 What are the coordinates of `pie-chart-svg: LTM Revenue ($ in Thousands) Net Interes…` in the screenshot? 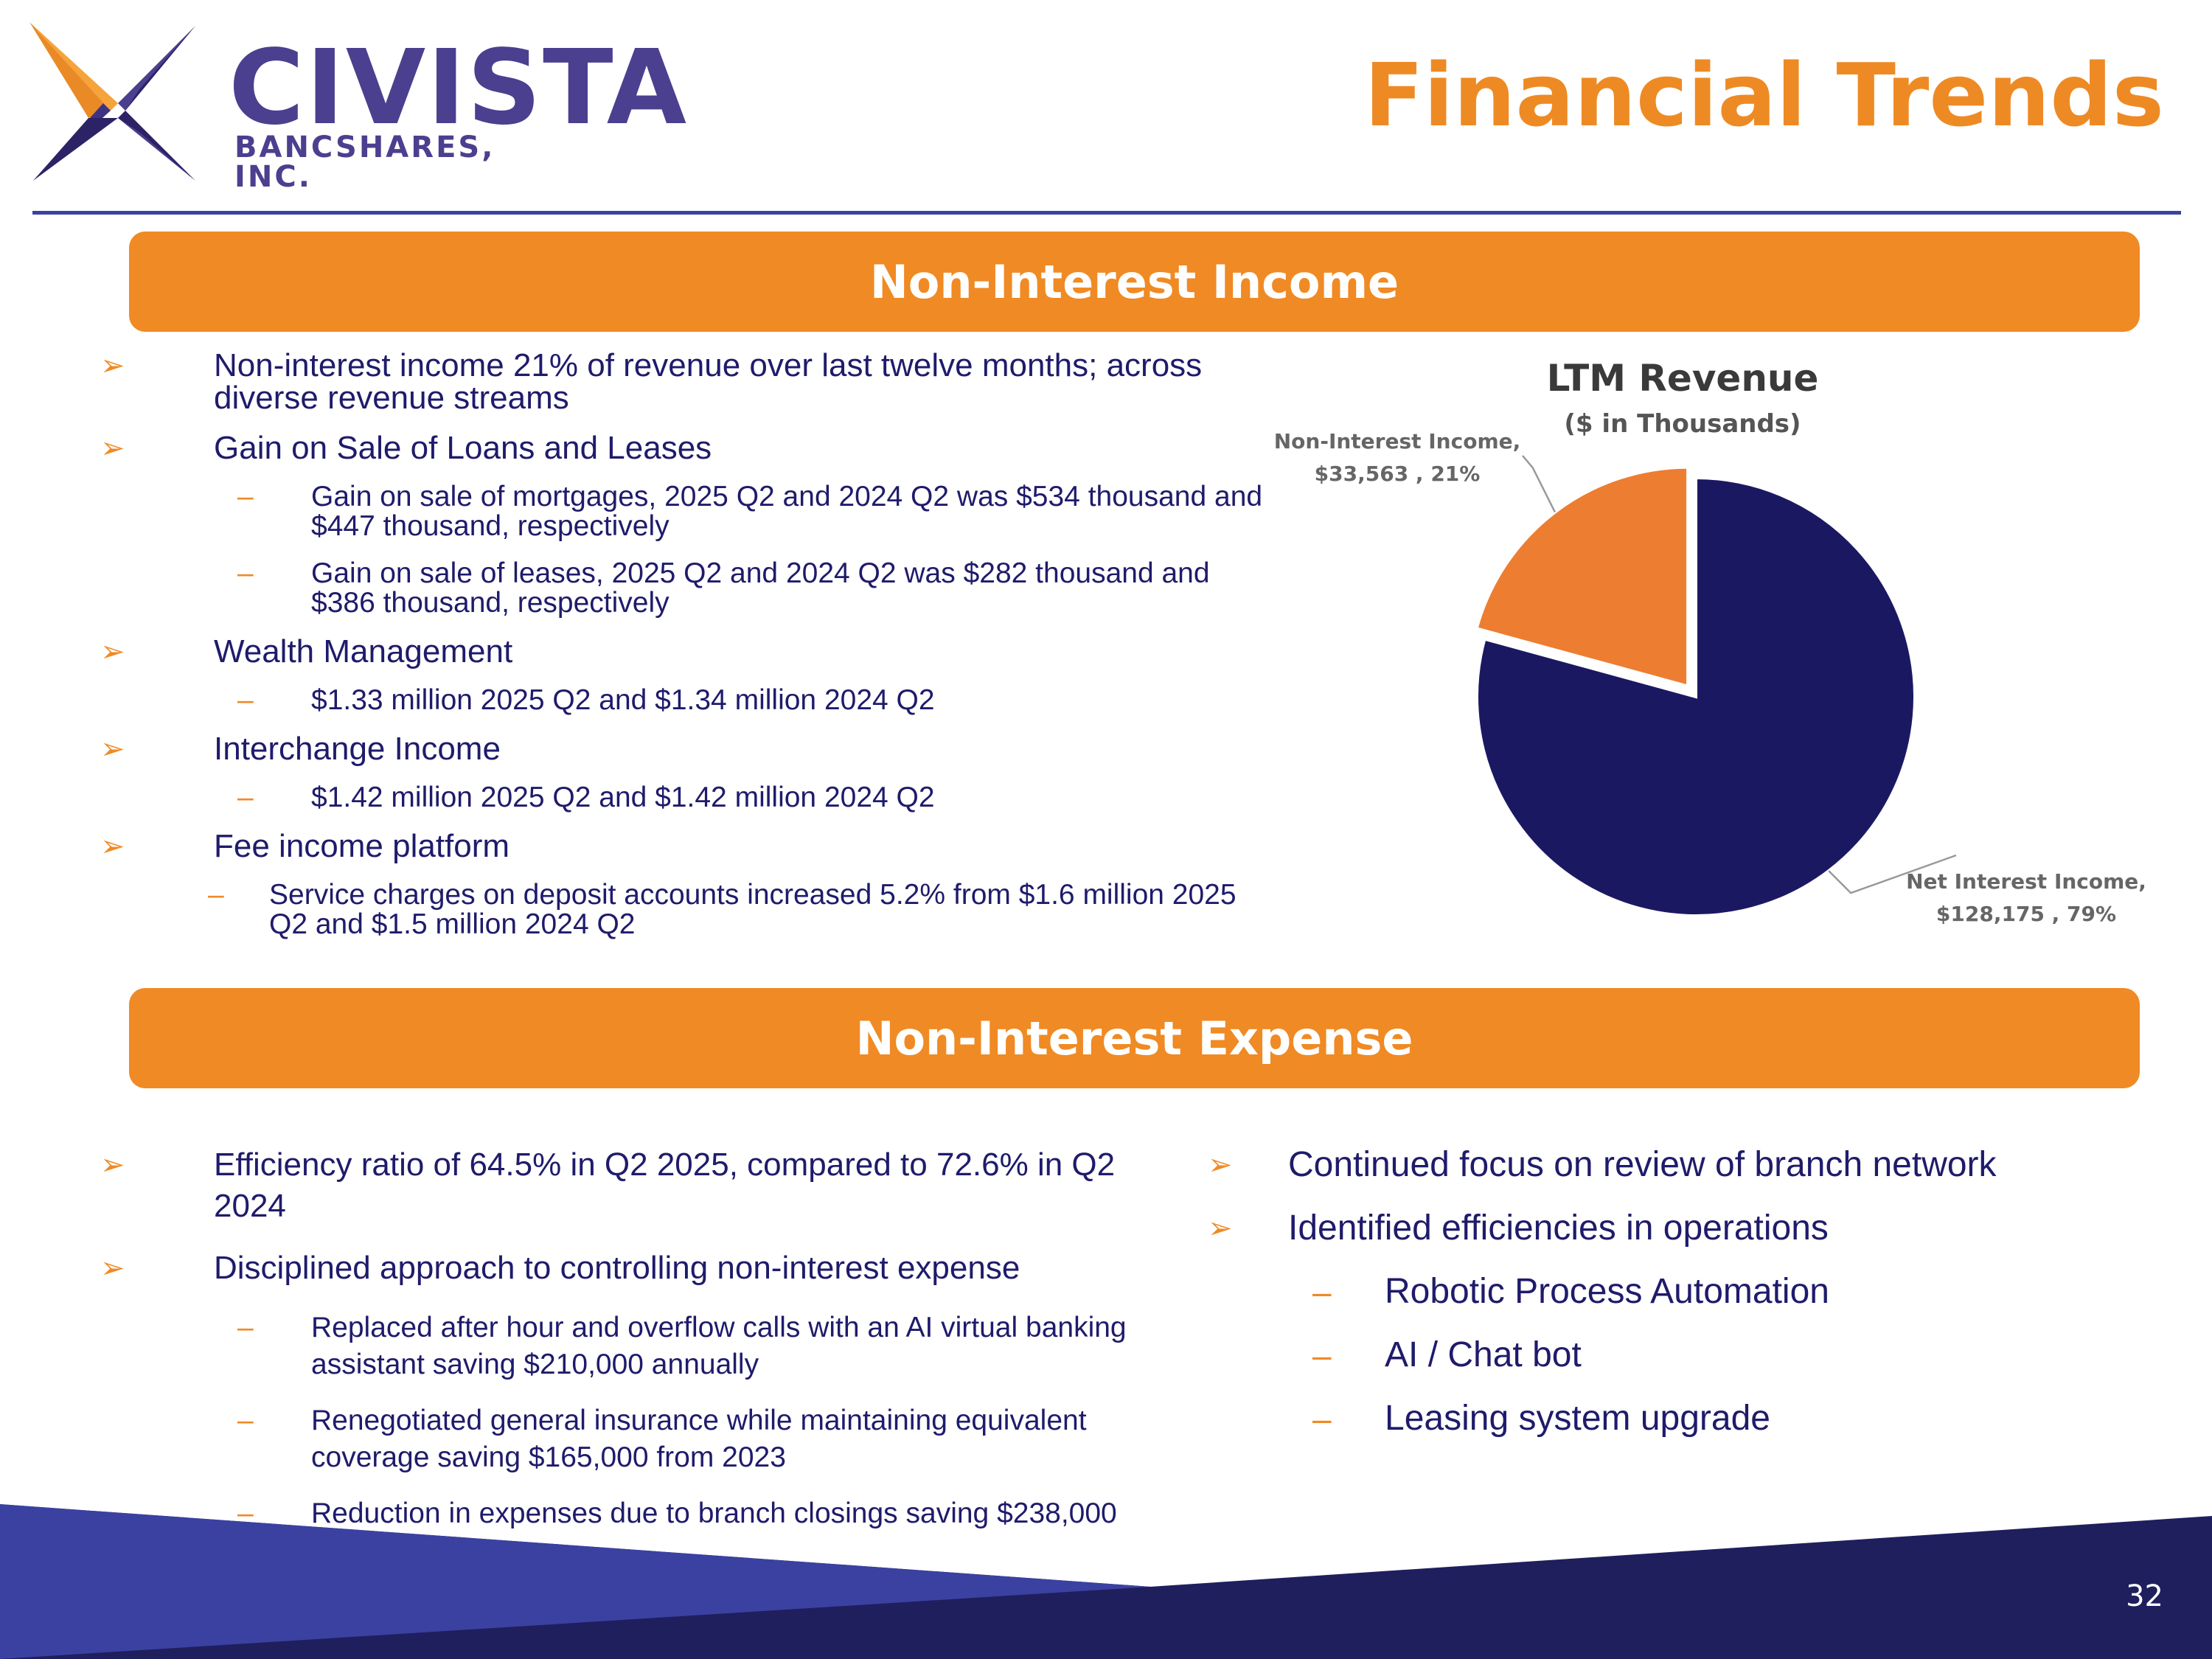 It's located at (1710, 641).